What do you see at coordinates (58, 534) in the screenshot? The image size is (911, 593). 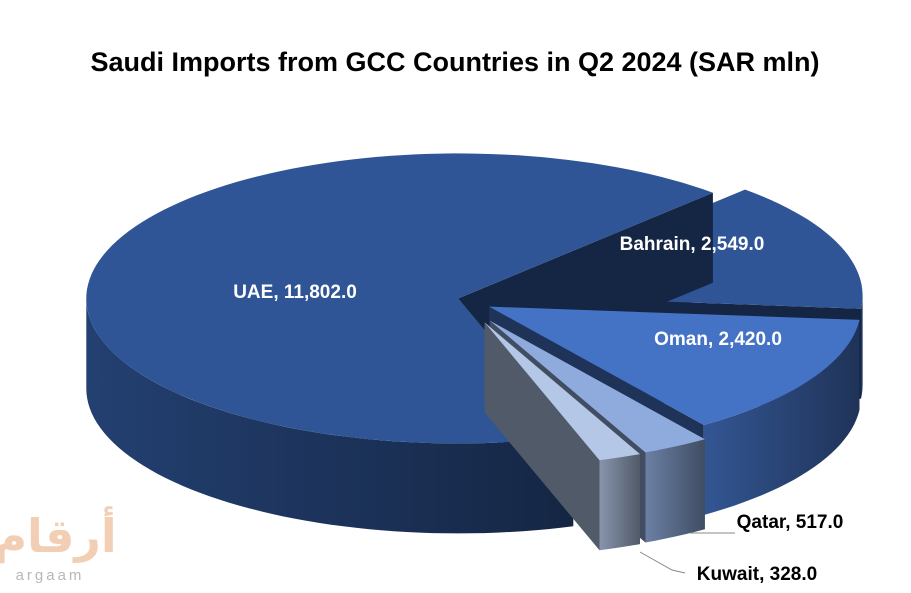 I see `logo-arabic: أرقام` at bounding box center [58, 534].